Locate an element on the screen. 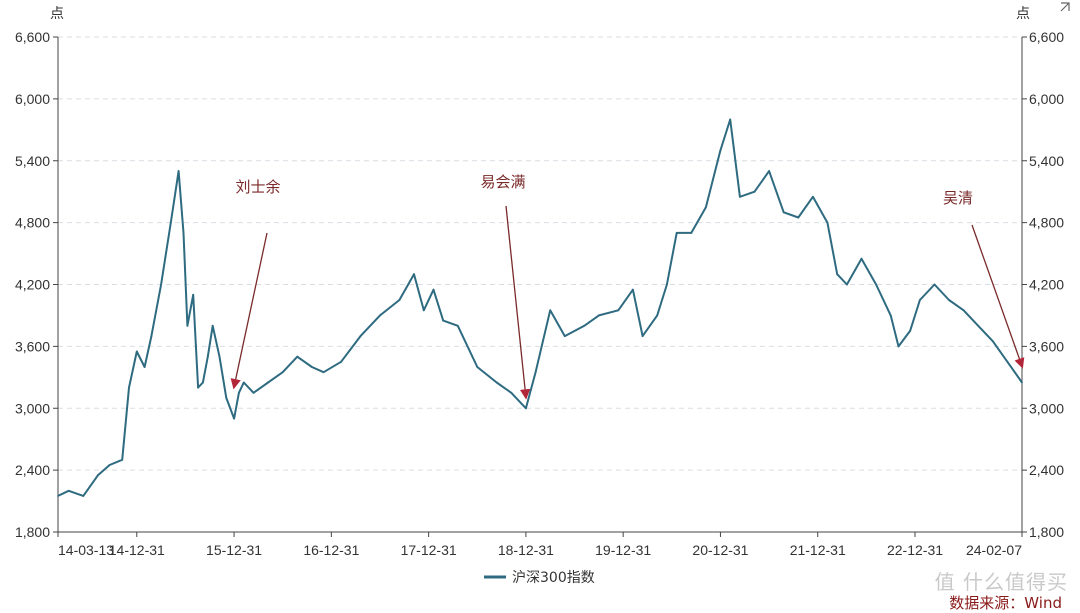 This screenshot has width=1080, height=613. y-tick-label-left: 3,600 is located at coordinates (32, 346).